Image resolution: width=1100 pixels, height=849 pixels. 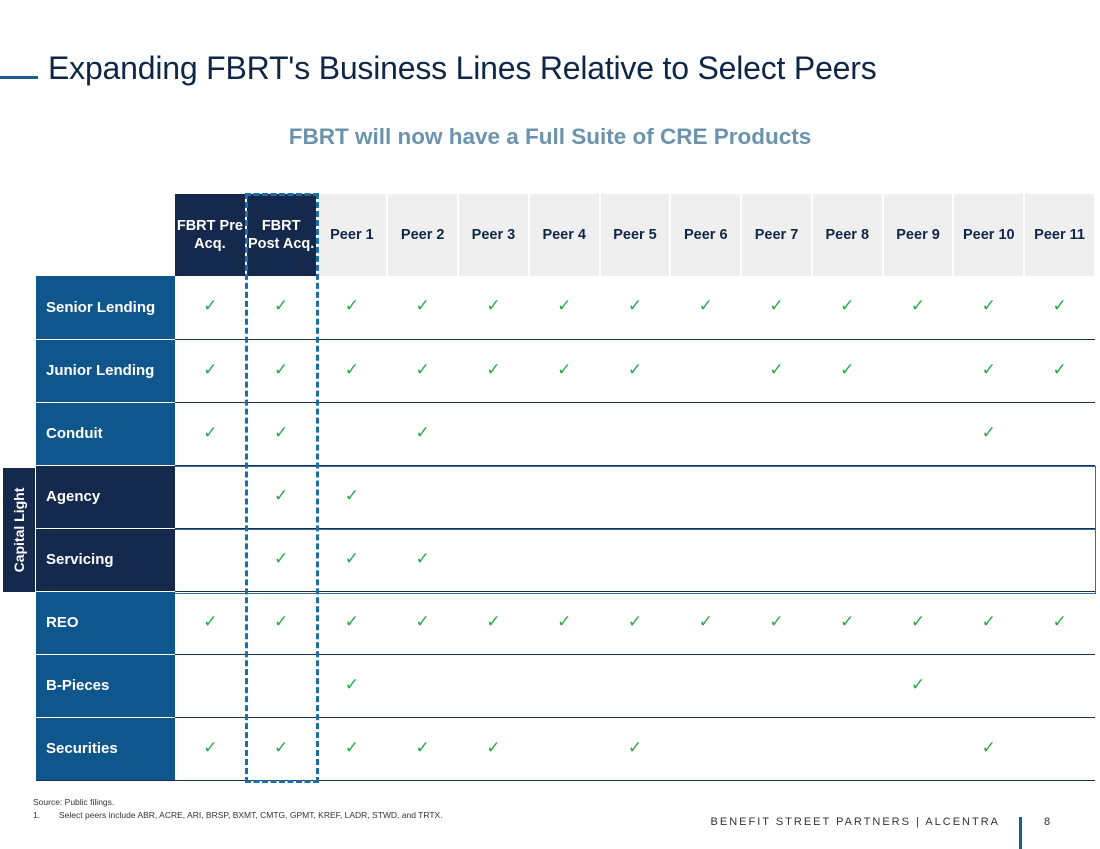 What do you see at coordinates (105, 623) in the screenshot?
I see `row-label: REO` at bounding box center [105, 623].